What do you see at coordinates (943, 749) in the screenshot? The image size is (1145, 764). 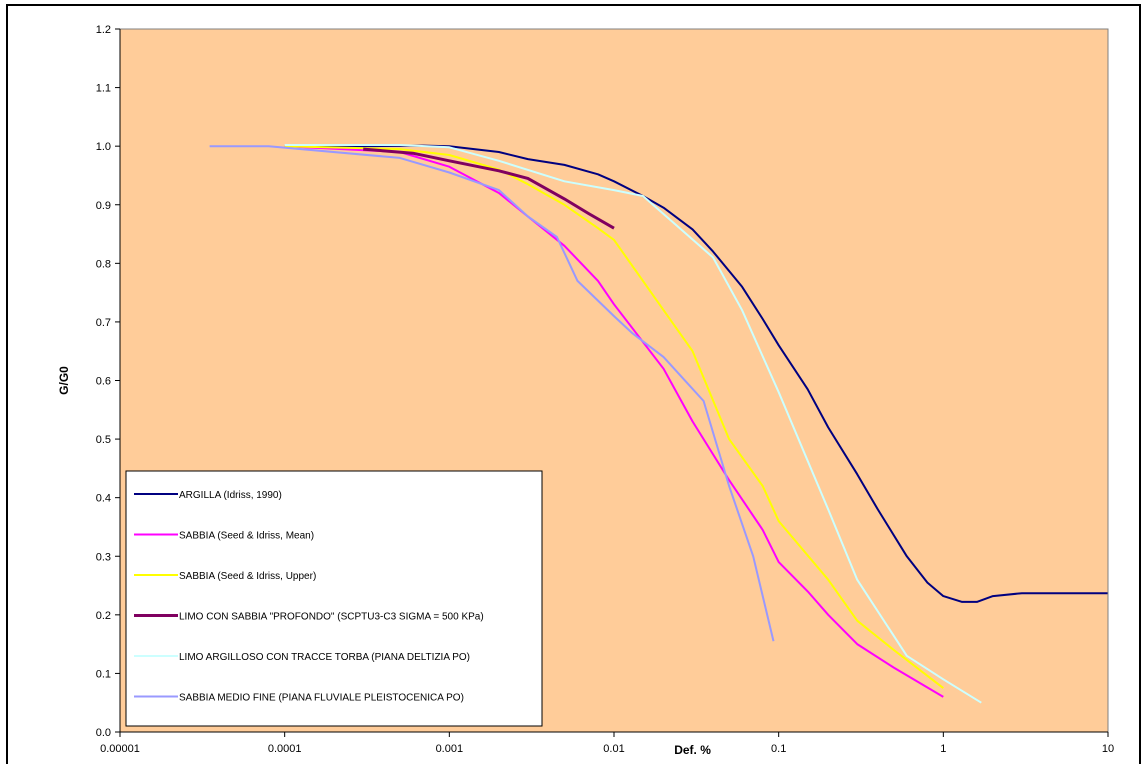 I see `x-tick-label: 1` at bounding box center [943, 749].